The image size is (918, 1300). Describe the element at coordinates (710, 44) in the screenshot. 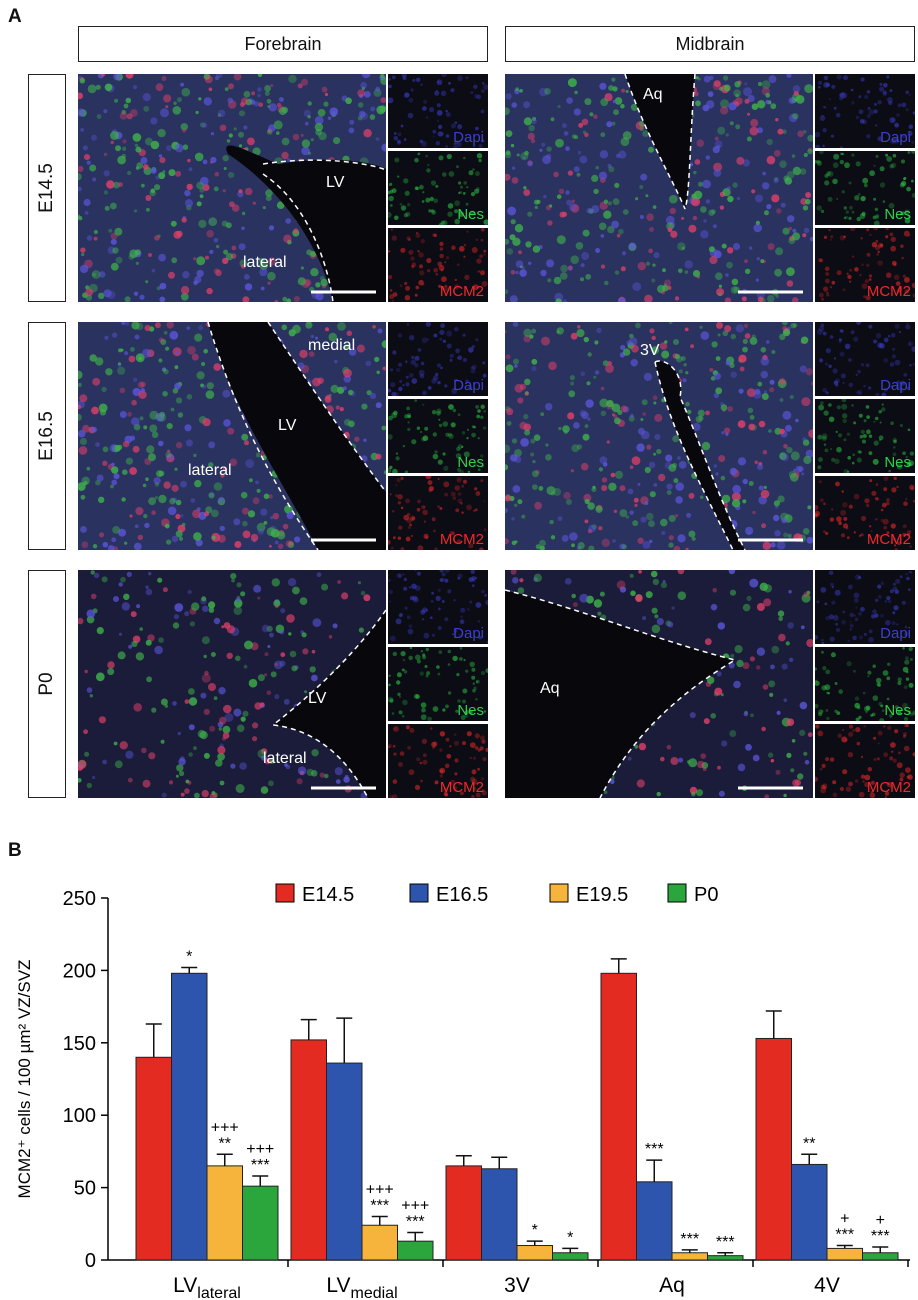

I see `region-label-midbrain: Midbrain` at that location.